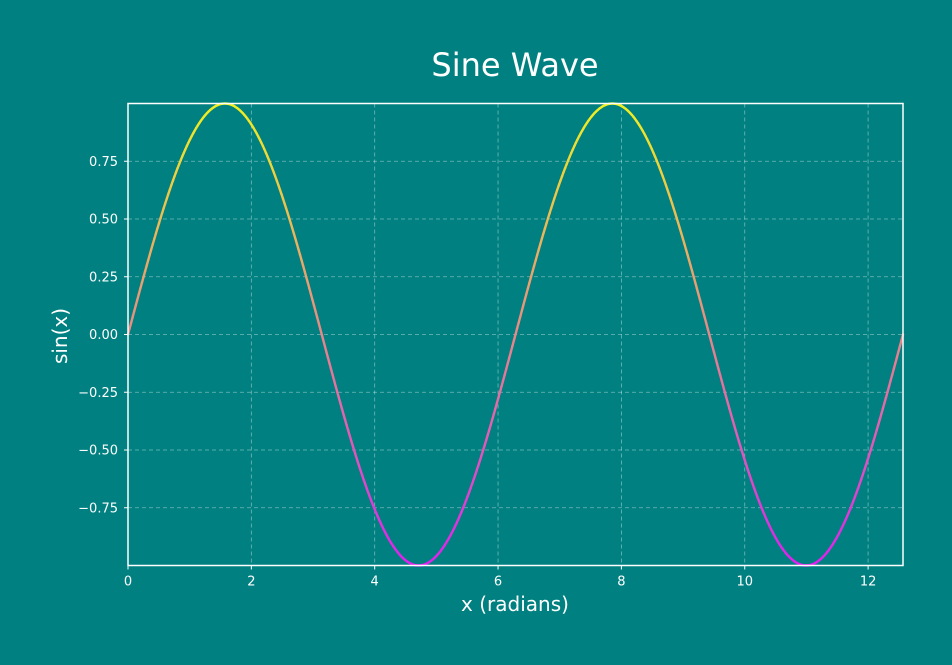  I want to click on x-tick-label: 12, so click(868, 582).